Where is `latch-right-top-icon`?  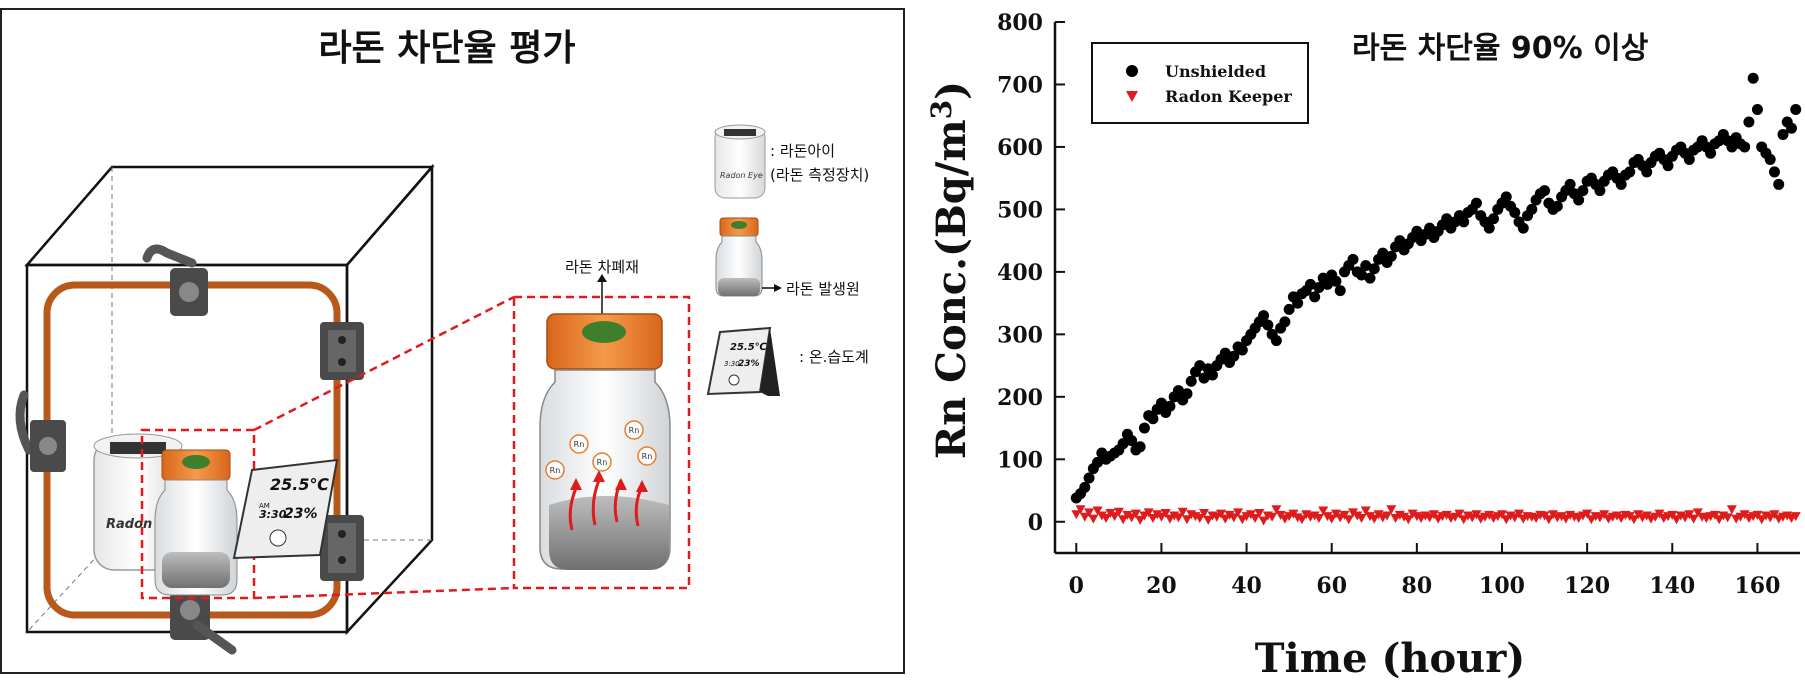 latch-right-top-icon is located at coordinates (342, 351).